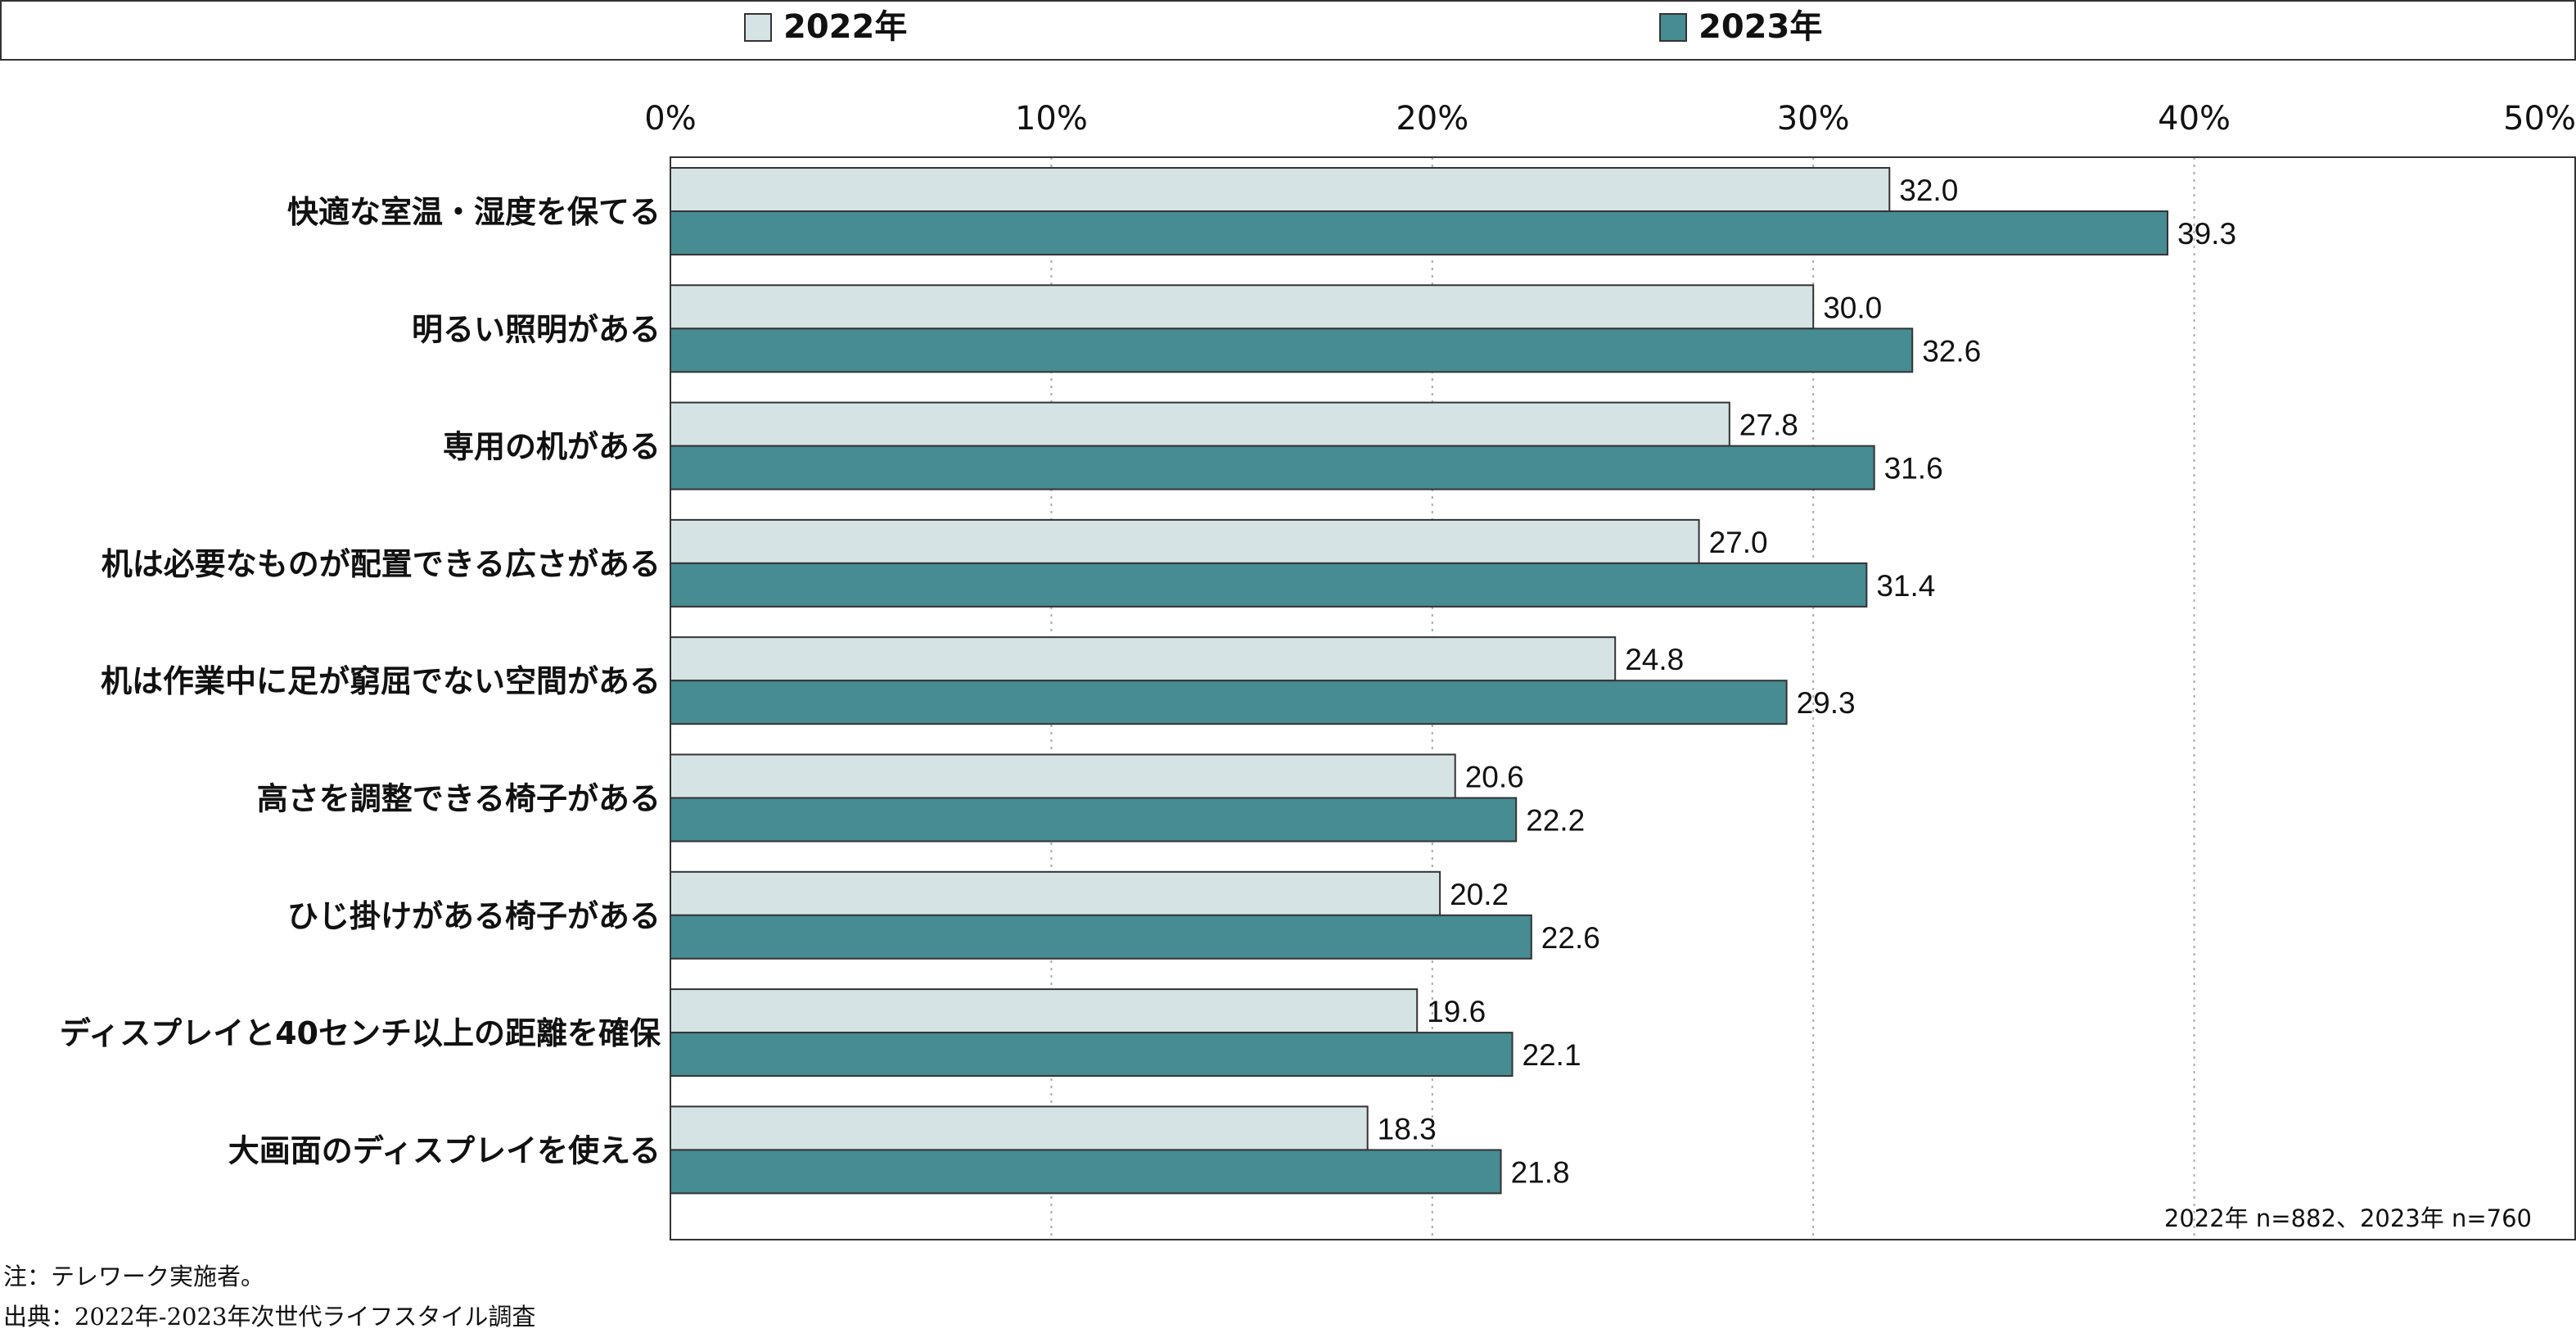 The width and height of the screenshot is (2576, 1333). Describe the element at coordinates (269, 1317) in the screenshot. I see `footnote-source: 出典：2022年-2023年次世代ライフスタイル調査` at that location.